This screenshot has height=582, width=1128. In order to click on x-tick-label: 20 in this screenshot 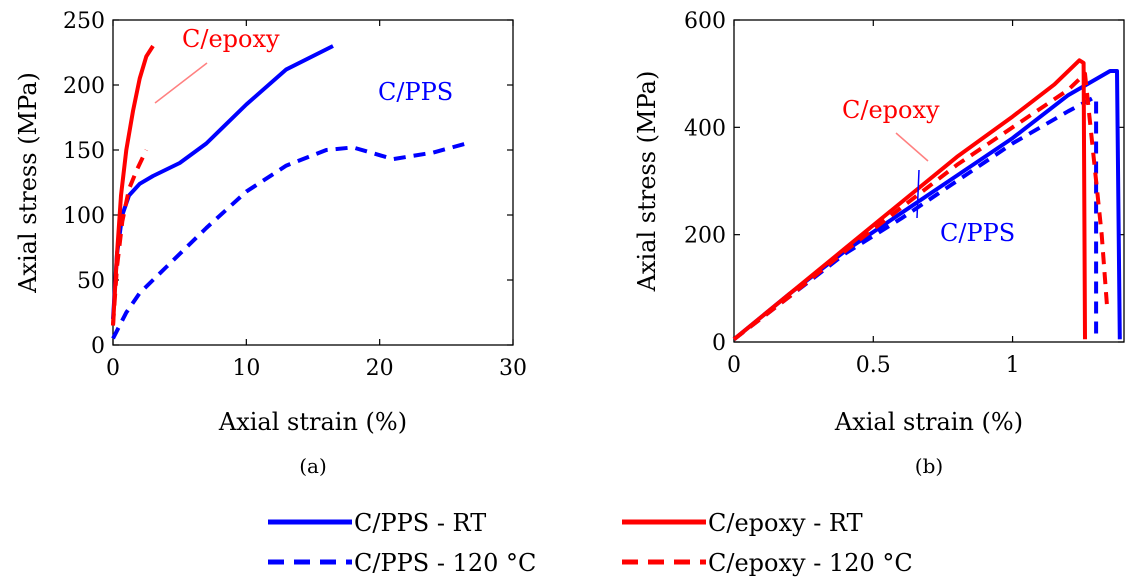, I will do `click(380, 368)`.